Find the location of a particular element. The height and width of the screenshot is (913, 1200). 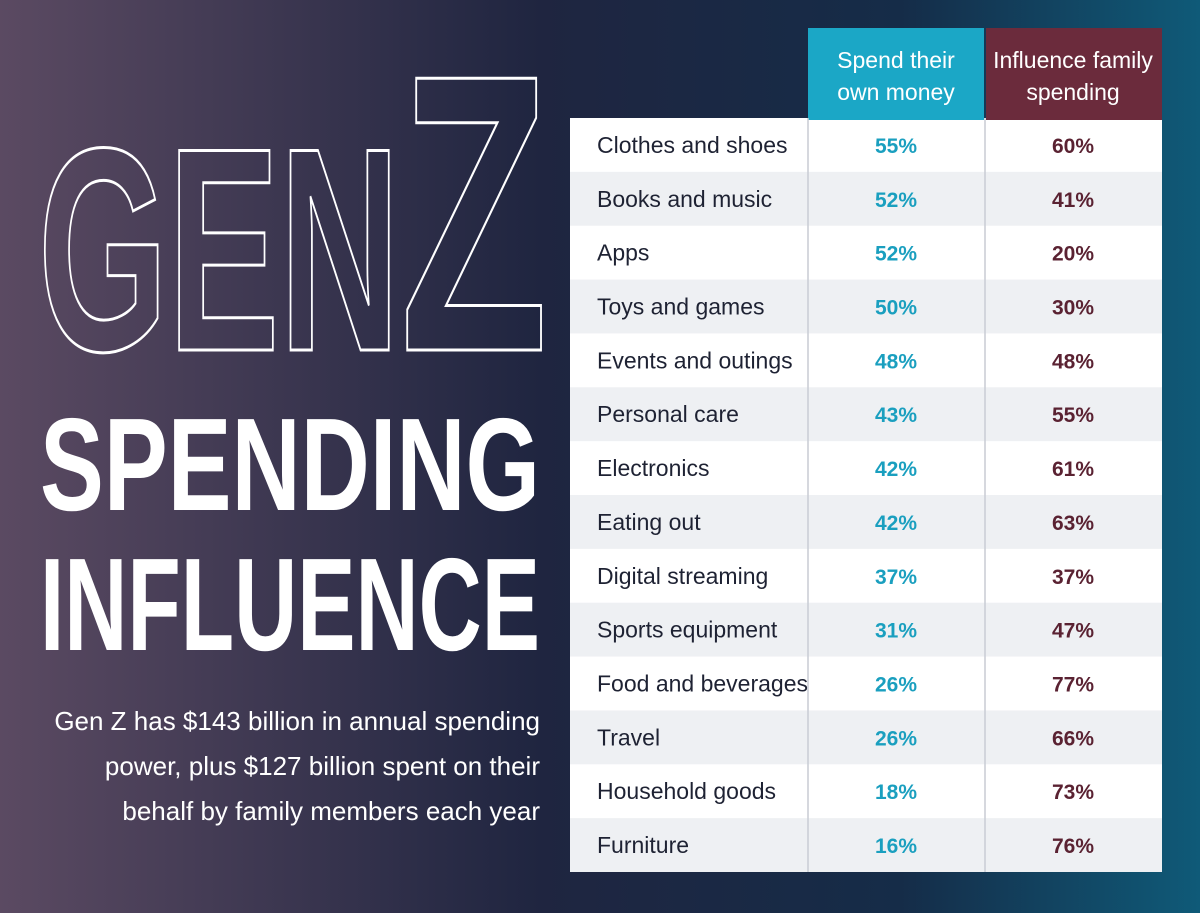

own-money-value: 43% is located at coordinates (896, 415).